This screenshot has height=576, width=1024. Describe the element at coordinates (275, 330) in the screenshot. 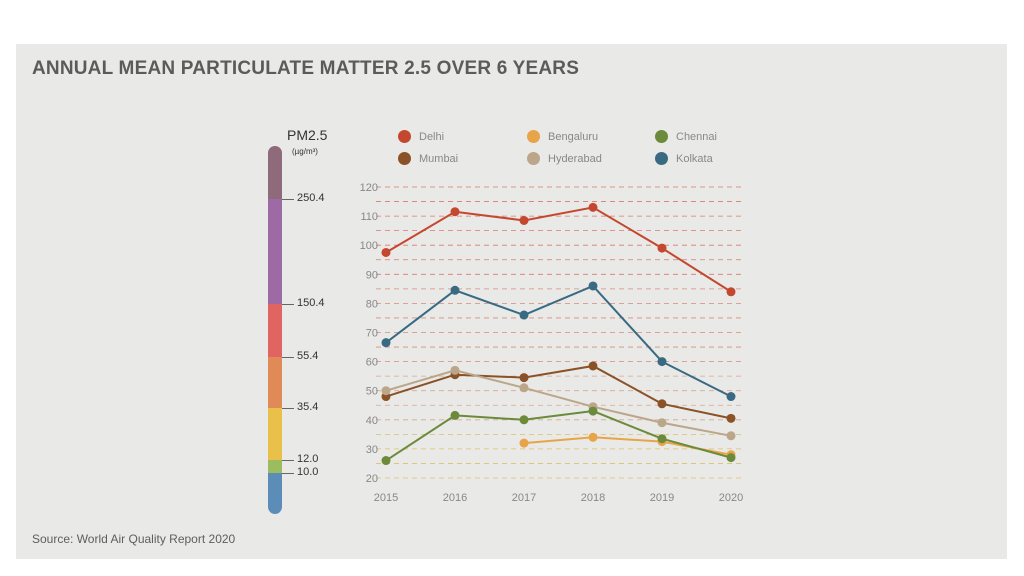

I see `scale-band-unhealthy` at that location.